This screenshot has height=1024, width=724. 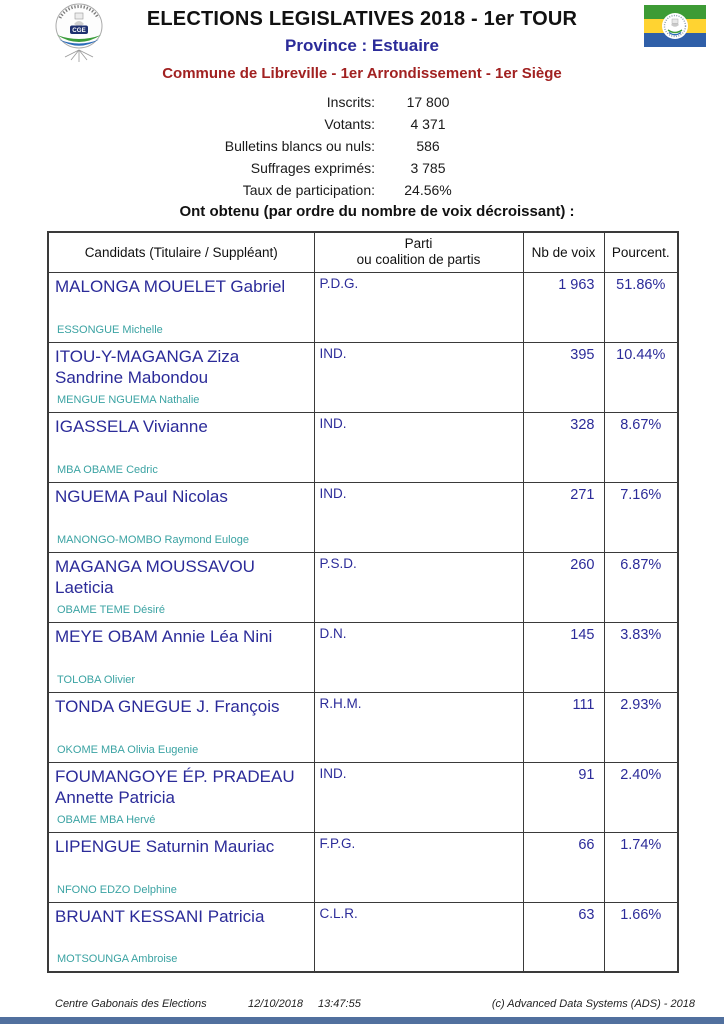 What do you see at coordinates (563, 937) in the screenshot?
I see `votes-cell: 63` at bounding box center [563, 937].